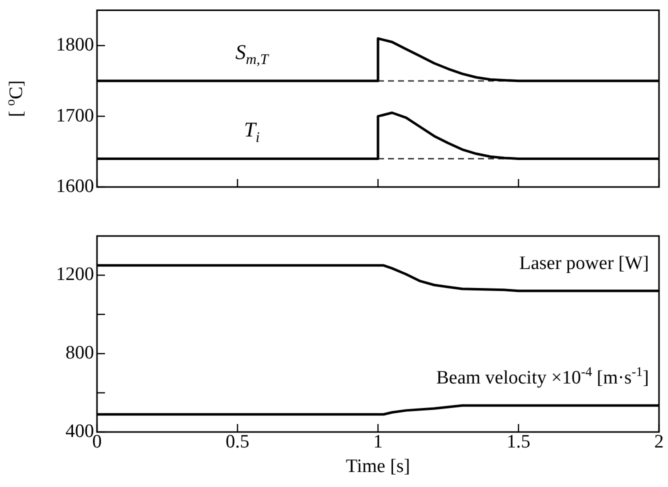 The image size is (668, 487). Describe the element at coordinates (75, 275) in the screenshot. I see `y-tick-label: 1200` at that location.